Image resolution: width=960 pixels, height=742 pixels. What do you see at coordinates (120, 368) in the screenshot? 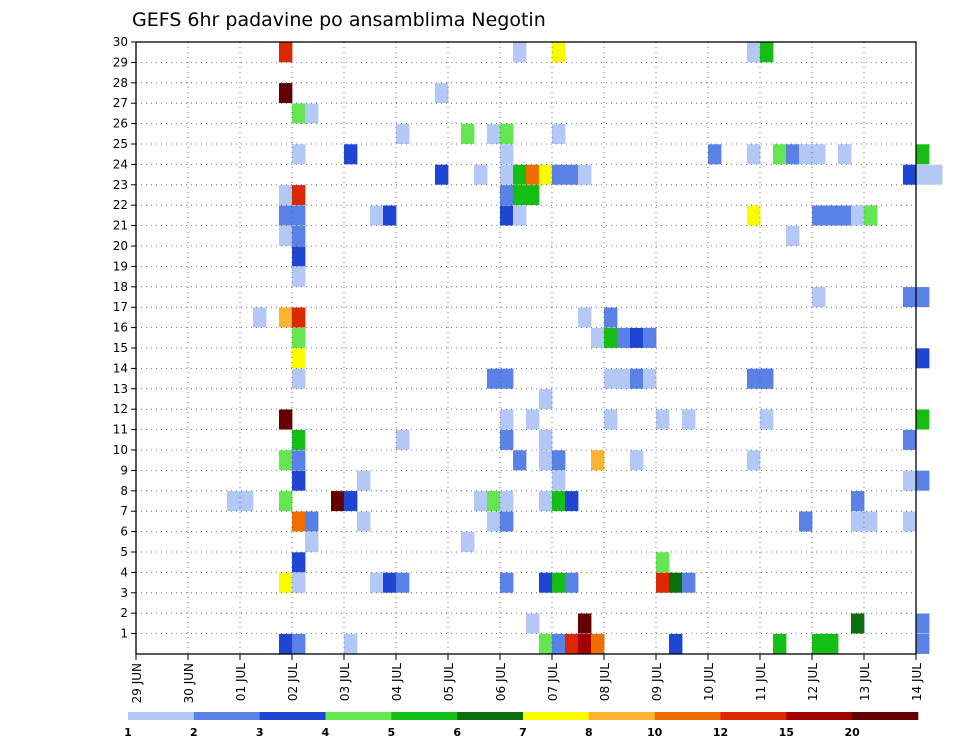
I see `y-tick-label: 14` at bounding box center [120, 368].